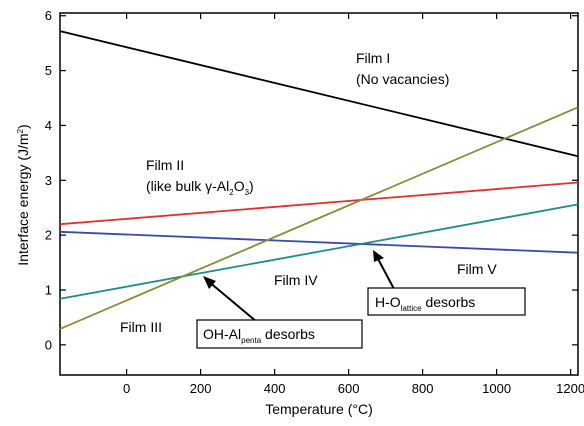 This screenshot has height=426, width=584. Describe the element at coordinates (296, 280) in the screenshot. I see `film-4-label: Film IV` at that location.